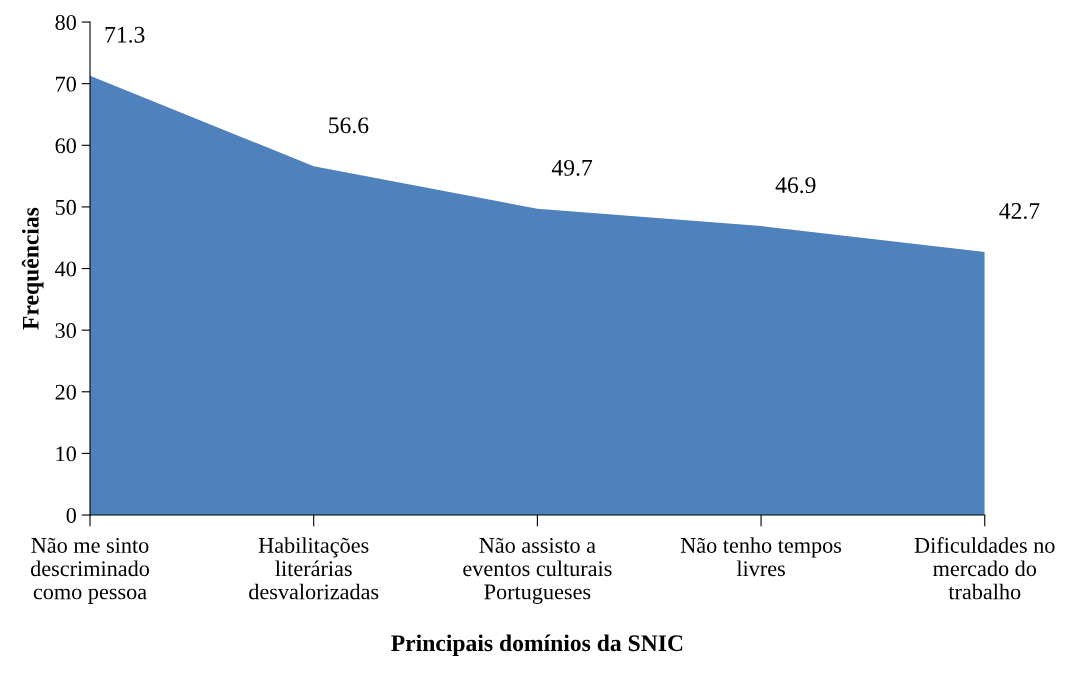 This screenshot has width=1078, height=689. What do you see at coordinates (65, 146) in the screenshot?
I see `y-tick-label: 60` at bounding box center [65, 146].